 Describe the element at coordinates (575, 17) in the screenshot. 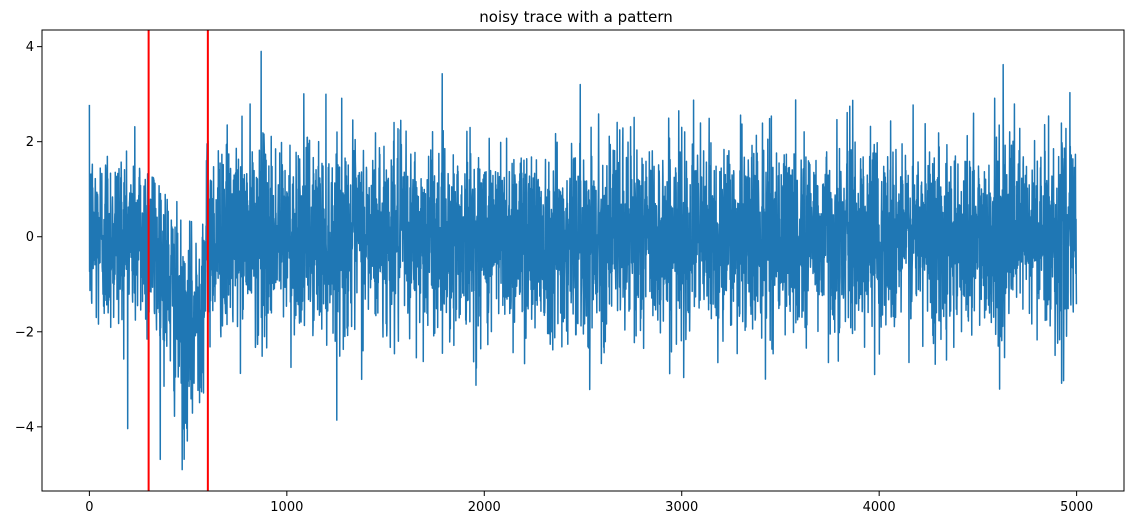

I see `chart-title: noisy trace with a pattern` at that location.